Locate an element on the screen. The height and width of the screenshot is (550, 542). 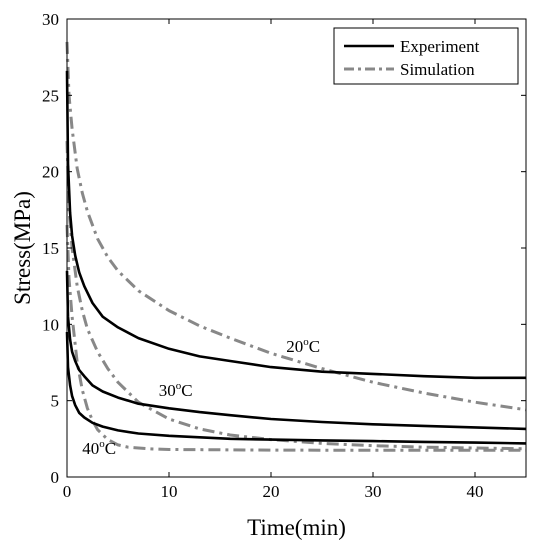
y-axis-title: Stress(MPa) is located at coordinates (22, 248).